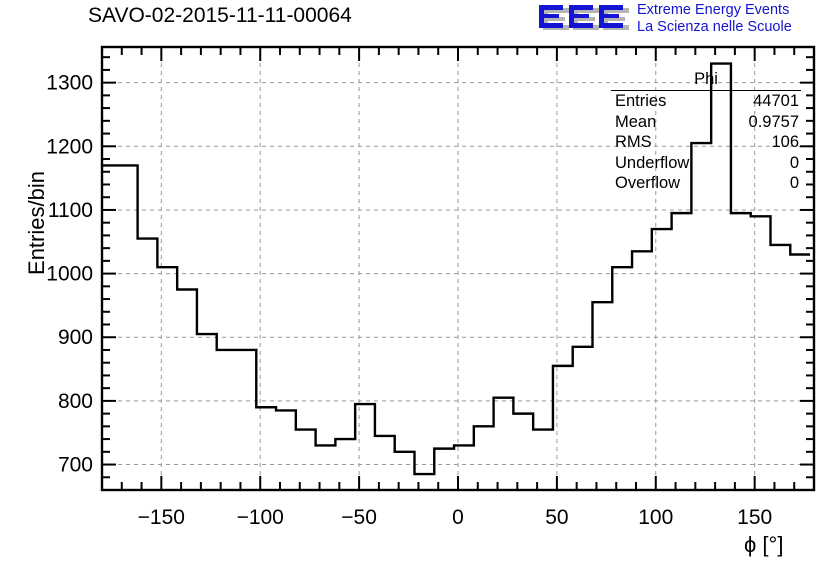 The height and width of the screenshot is (572, 836). I want to click on x-tick-label: 50, so click(556, 517).